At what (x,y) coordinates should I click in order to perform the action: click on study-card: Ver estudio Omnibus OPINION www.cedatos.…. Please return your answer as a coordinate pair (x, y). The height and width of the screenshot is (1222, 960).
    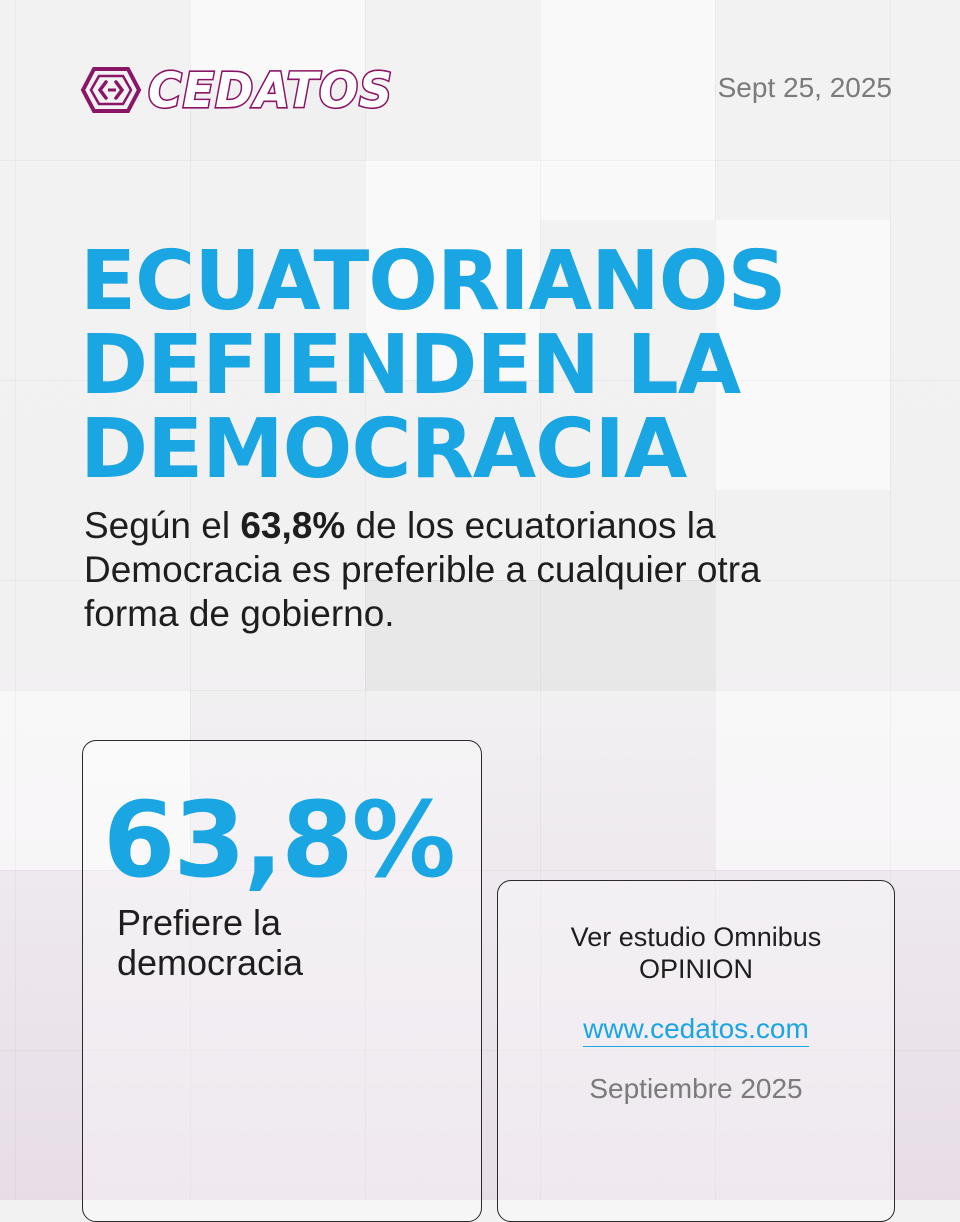
    Looking at the image, I should click on (696, 1051).